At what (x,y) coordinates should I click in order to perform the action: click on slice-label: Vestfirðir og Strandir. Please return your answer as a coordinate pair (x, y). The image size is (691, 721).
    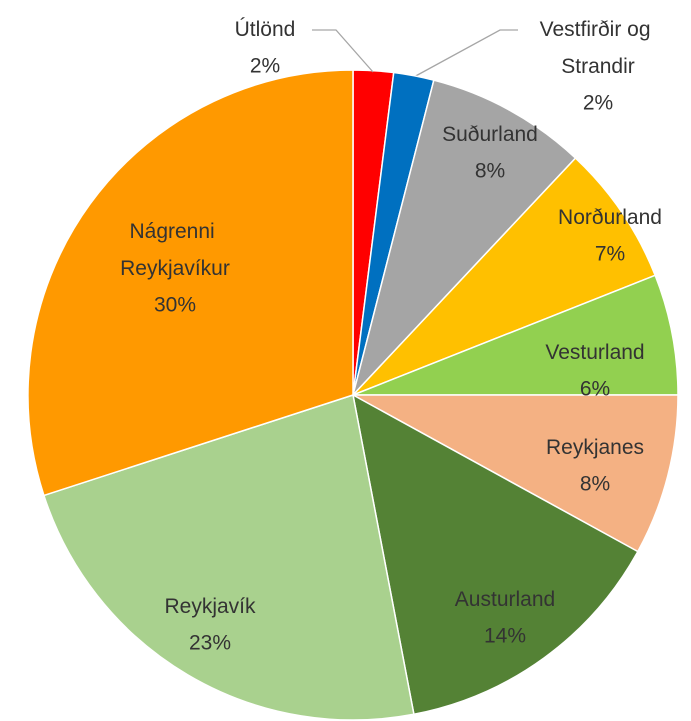
    Looking at the image, I should click on (598, 48).